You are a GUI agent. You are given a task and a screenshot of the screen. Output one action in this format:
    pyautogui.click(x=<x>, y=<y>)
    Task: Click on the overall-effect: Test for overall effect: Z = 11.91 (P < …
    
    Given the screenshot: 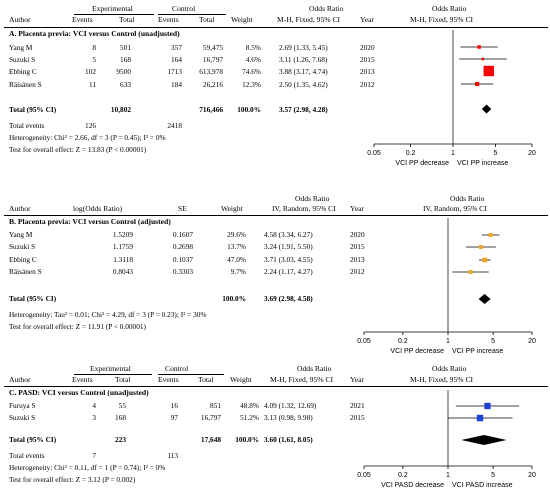 What is the action you would take?
    pyautogui.click(x=77, y=326)
    